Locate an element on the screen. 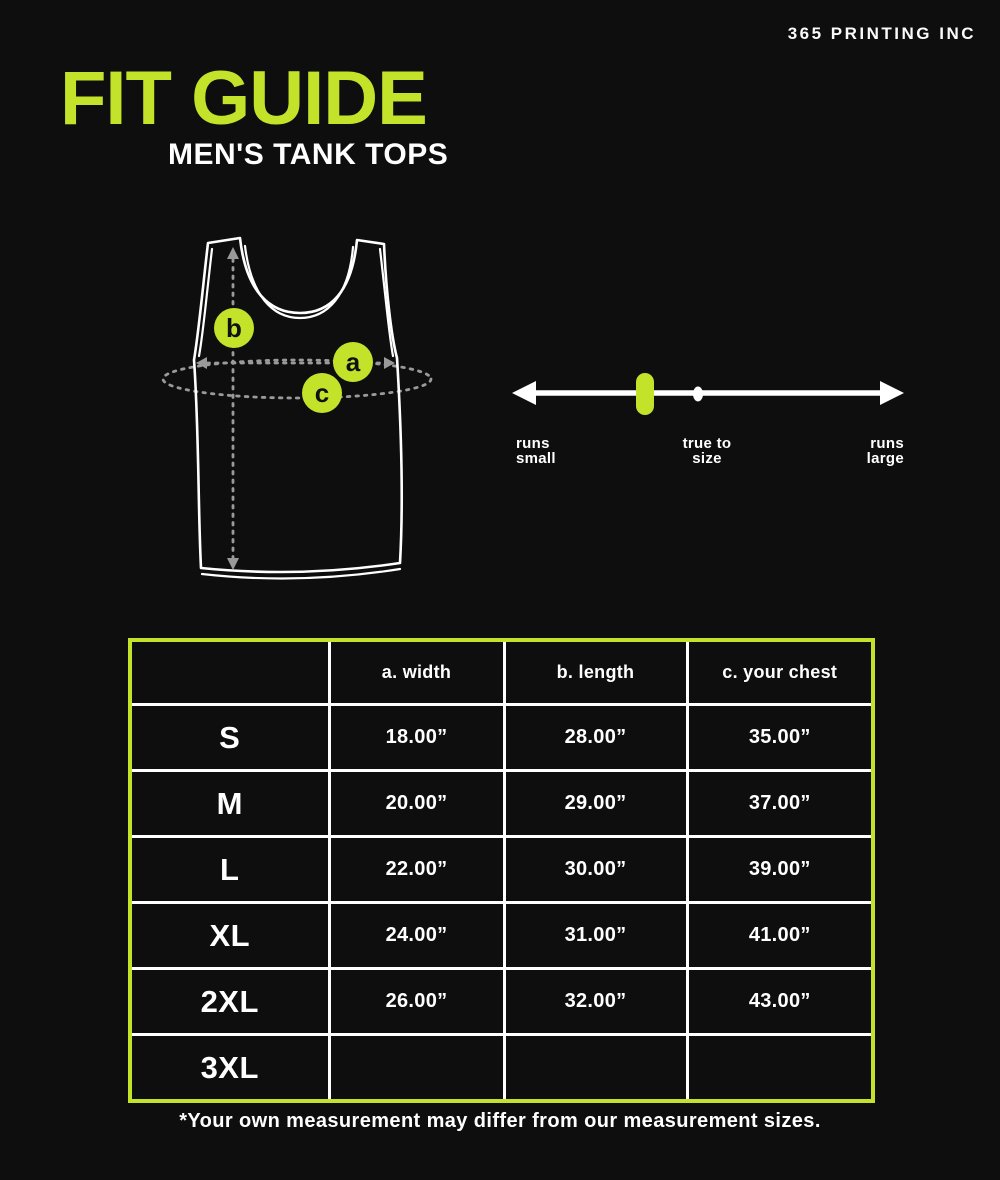 The height and width of the screenshot is (1180, 1000). table-row: 2XL 26.00” 32.00” 43.00” is located at coordinates (501, 1001).